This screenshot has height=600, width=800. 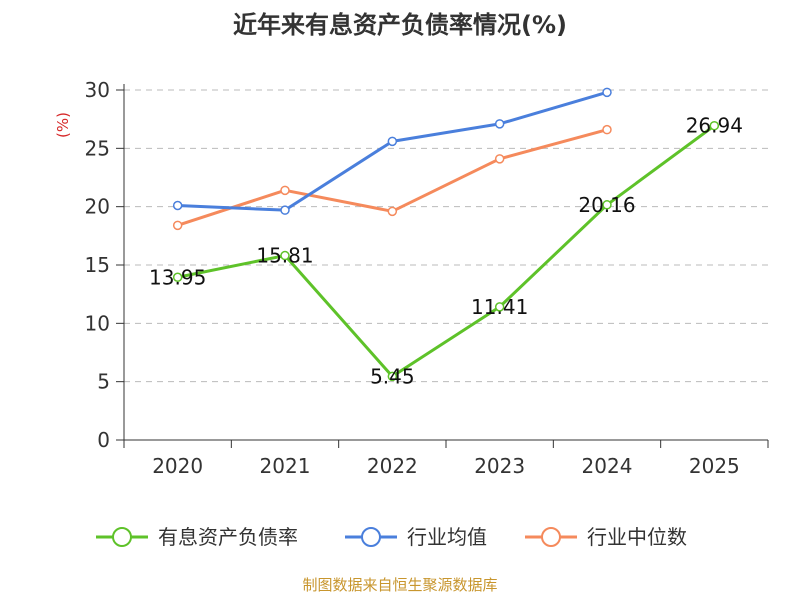 I want to click on y-axis-unit-label: (%), so click(x=63, y=125).